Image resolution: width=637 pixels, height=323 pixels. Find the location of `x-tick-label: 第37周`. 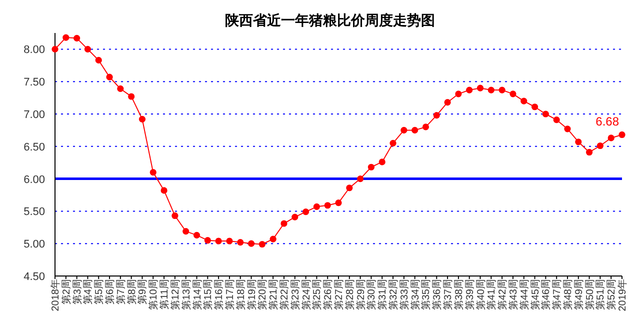

x-tick-label: 第37周 is located at coordinates (448, 294).